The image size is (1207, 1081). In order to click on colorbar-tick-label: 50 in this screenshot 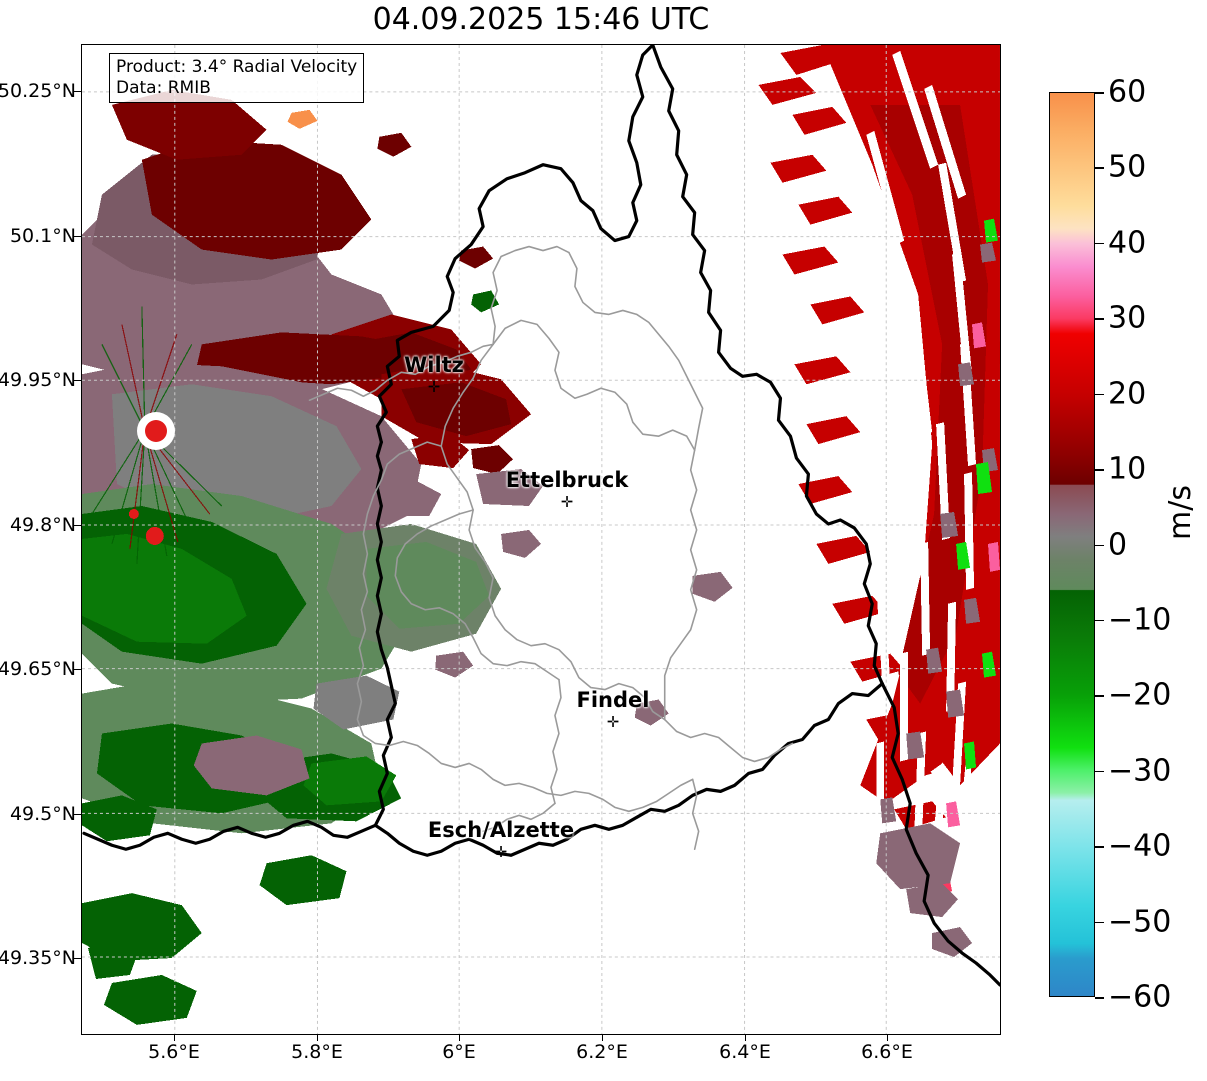, I will do `click(1127, 167)`.